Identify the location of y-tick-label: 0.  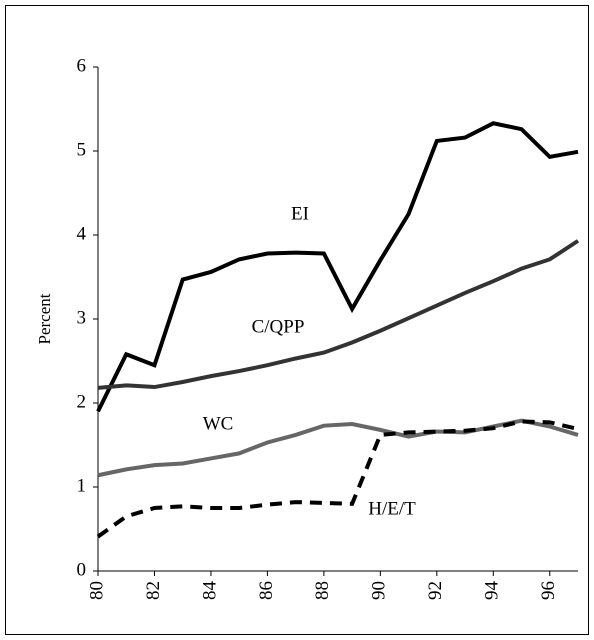
(82, 569).